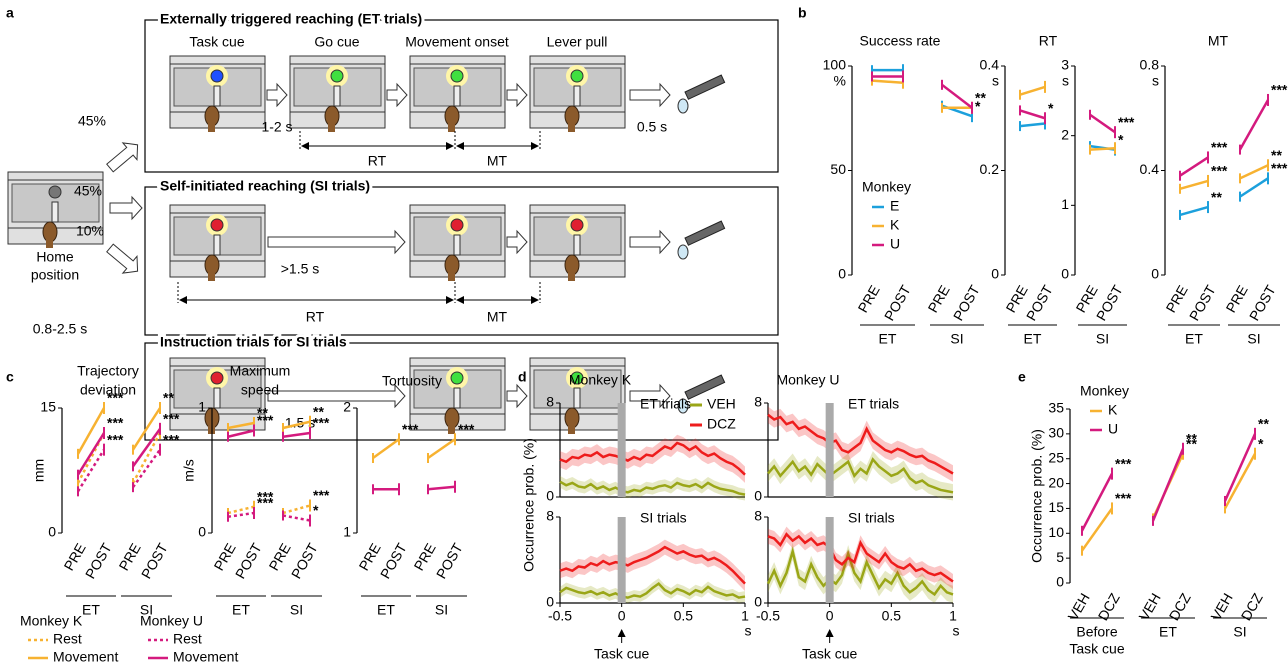 The image size is (1288, 671). What do you see at coordinates (1150, 169) in the screenshot?
I see `y-tick-label: 0.4` at bounding box center [1150, 169].